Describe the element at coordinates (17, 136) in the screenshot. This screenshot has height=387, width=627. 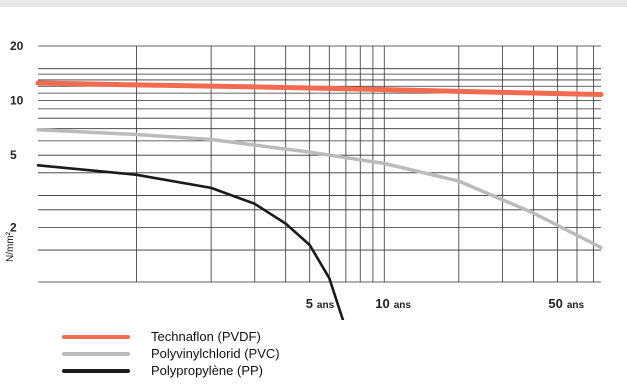
I see `y-tick-labels: 20 10 5 2` at that location.